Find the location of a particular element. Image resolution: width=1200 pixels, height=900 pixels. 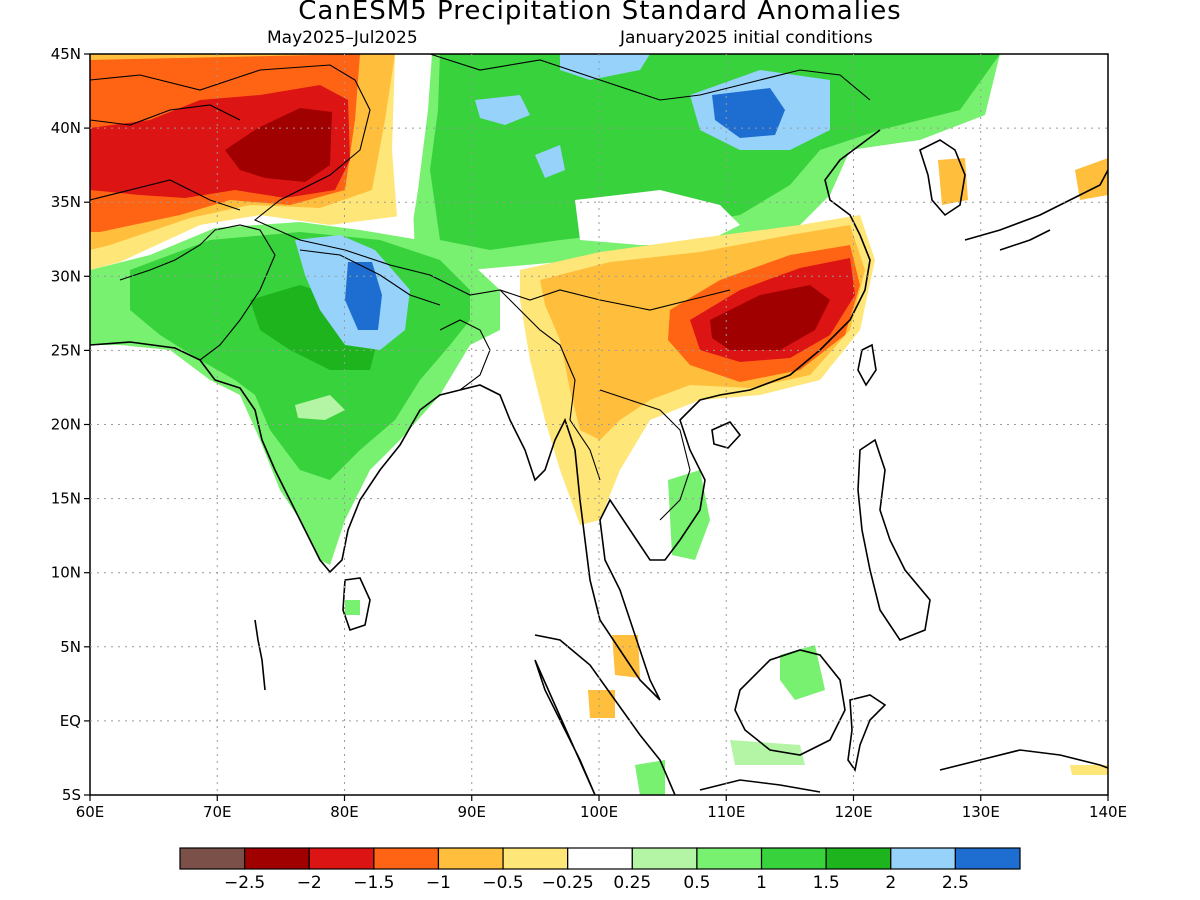

coastline-sri-lanka is located at coordinates (356, 604).